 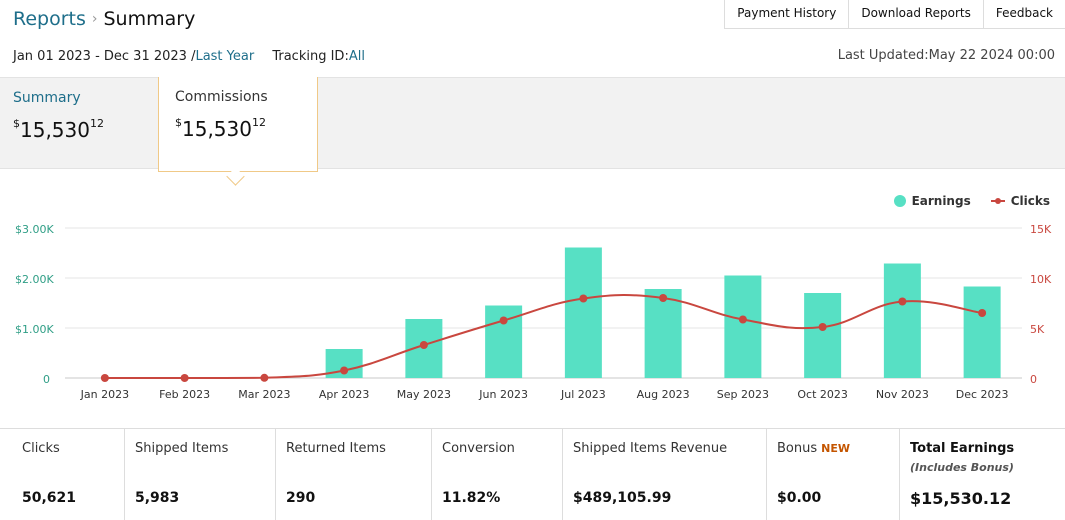 I want to click on date-preset-link: Last Year, so click(x=225, y=56).